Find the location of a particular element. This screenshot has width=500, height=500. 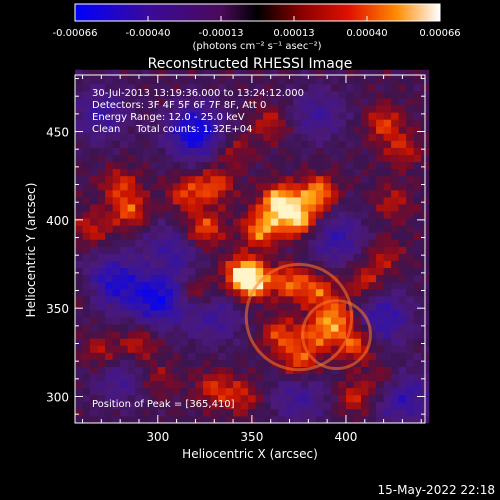

colorbar-tick-label: -0.00013 is located at coordinates (221, 33).